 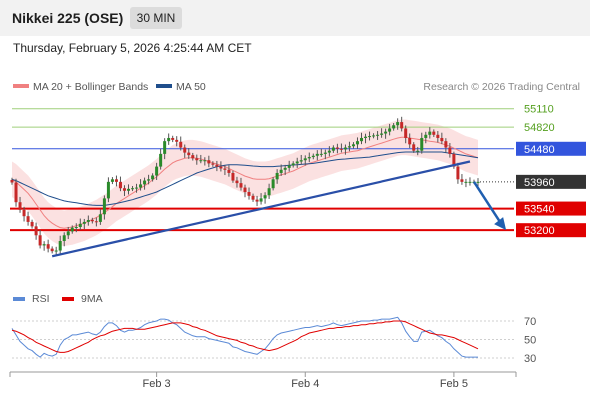 I want to click on level-label-53200: 53200, so click(x=539, y=231).